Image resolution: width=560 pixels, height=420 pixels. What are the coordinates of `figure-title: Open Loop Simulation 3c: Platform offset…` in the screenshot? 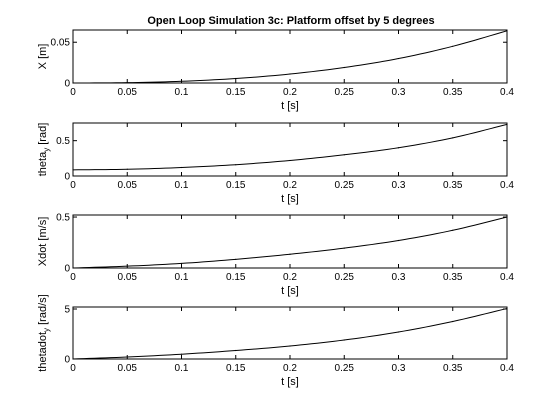 It's located at (290, 21).